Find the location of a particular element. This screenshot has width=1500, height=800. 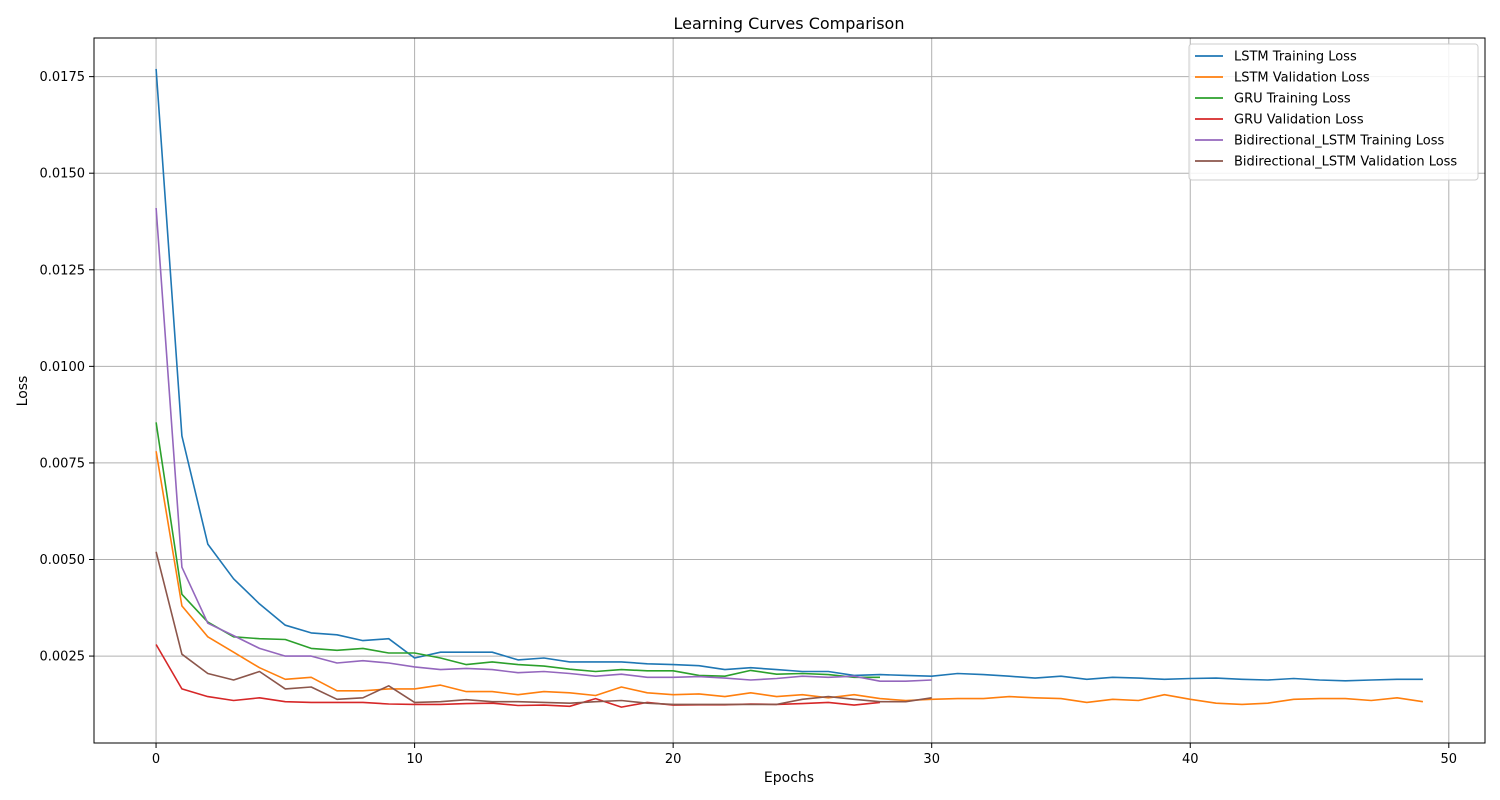

legend-label: Bidirectional_LSTM Training Loss is located at coordinates (1339, 141).